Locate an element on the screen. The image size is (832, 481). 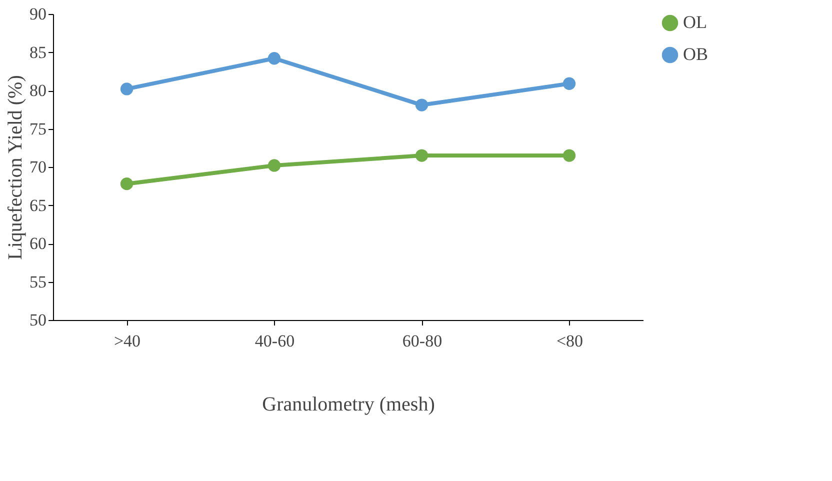
x-axis-title: Granulometry (mesh) is located at coordinates (348, 405).